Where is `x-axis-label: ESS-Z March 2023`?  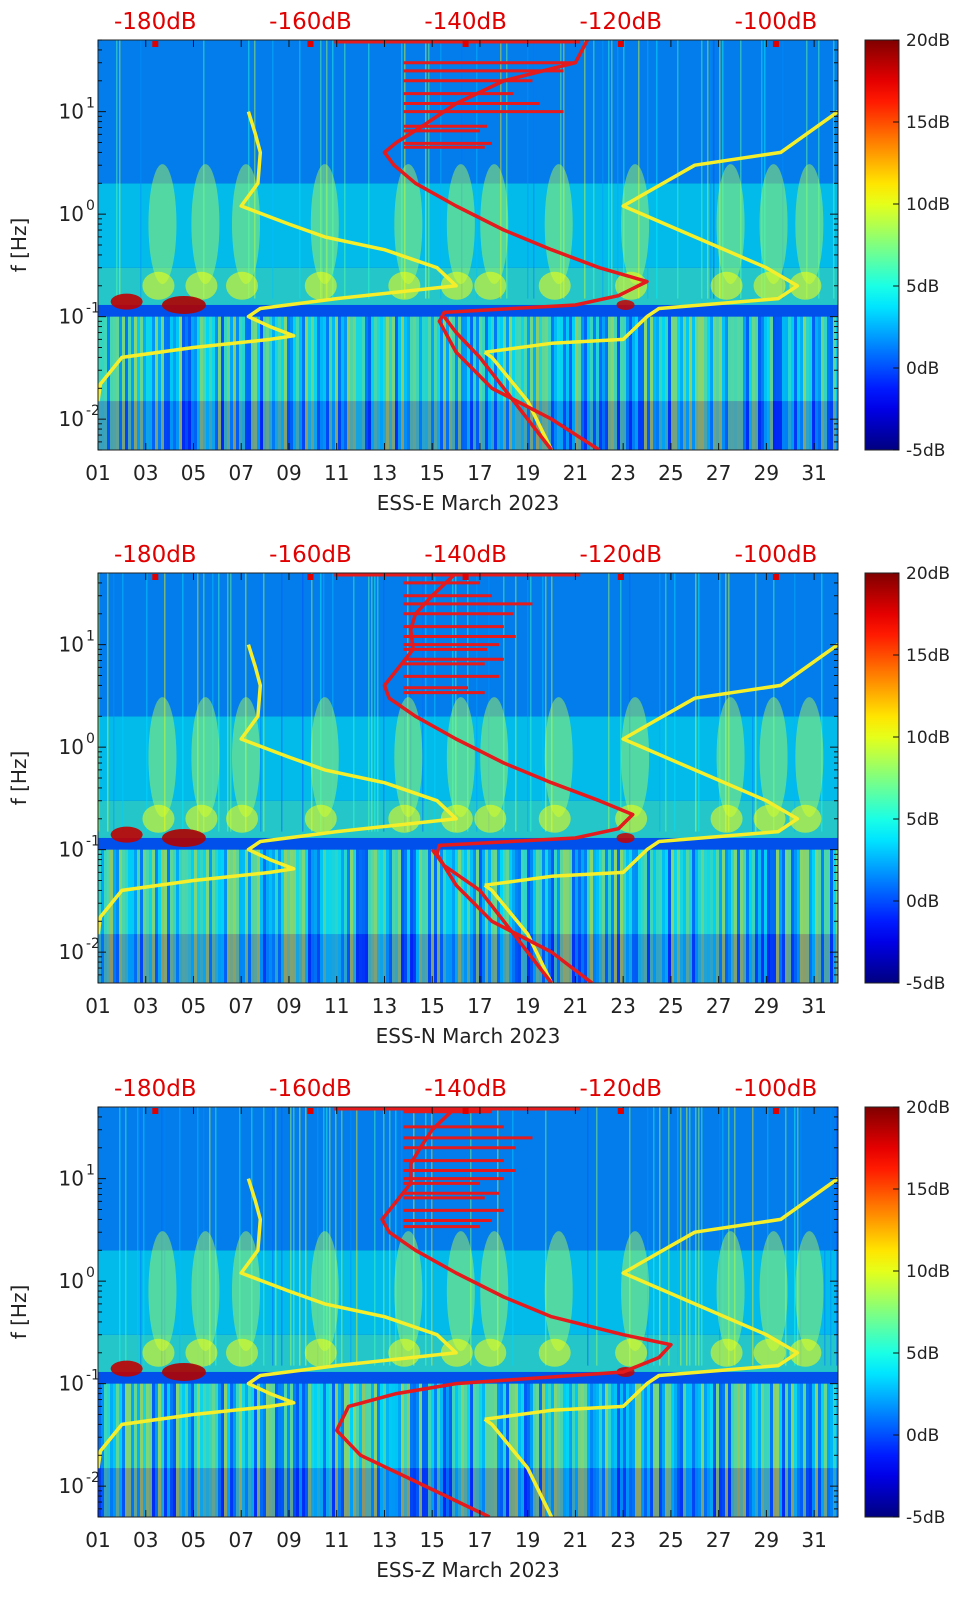 x-axis-label: ESS-Z March 2023 is located at coordinates (468, 1570).